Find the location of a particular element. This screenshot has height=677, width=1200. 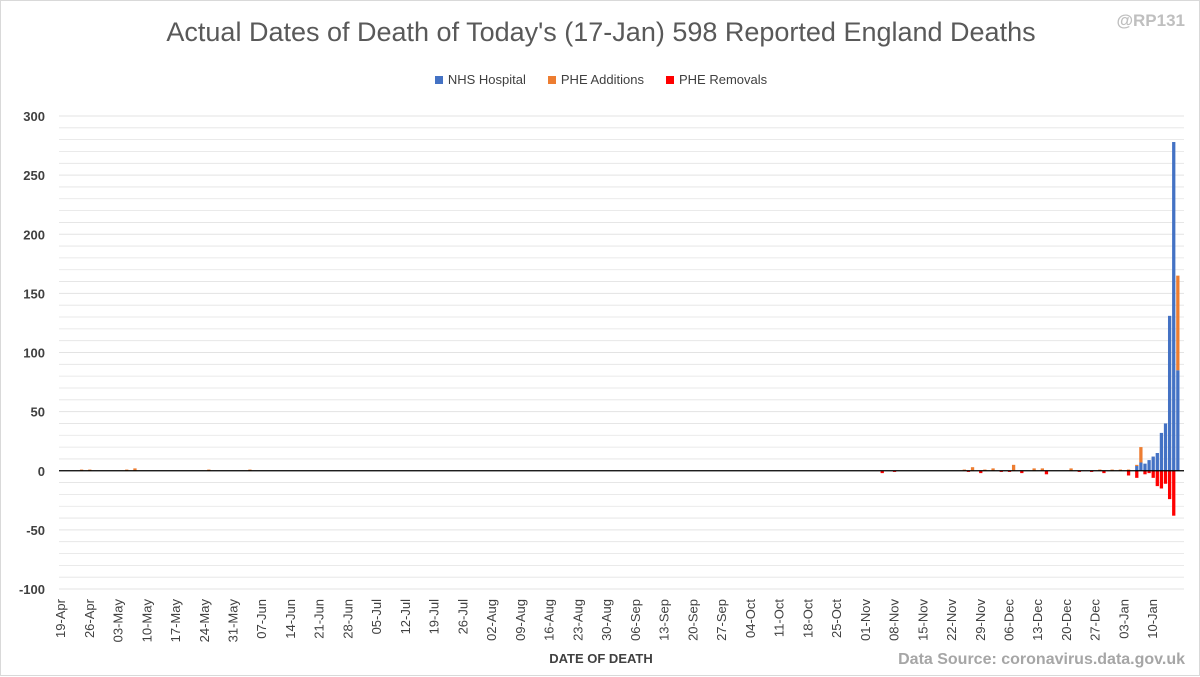

author-handle: @RP131 is located at coordinates (1150, 20).